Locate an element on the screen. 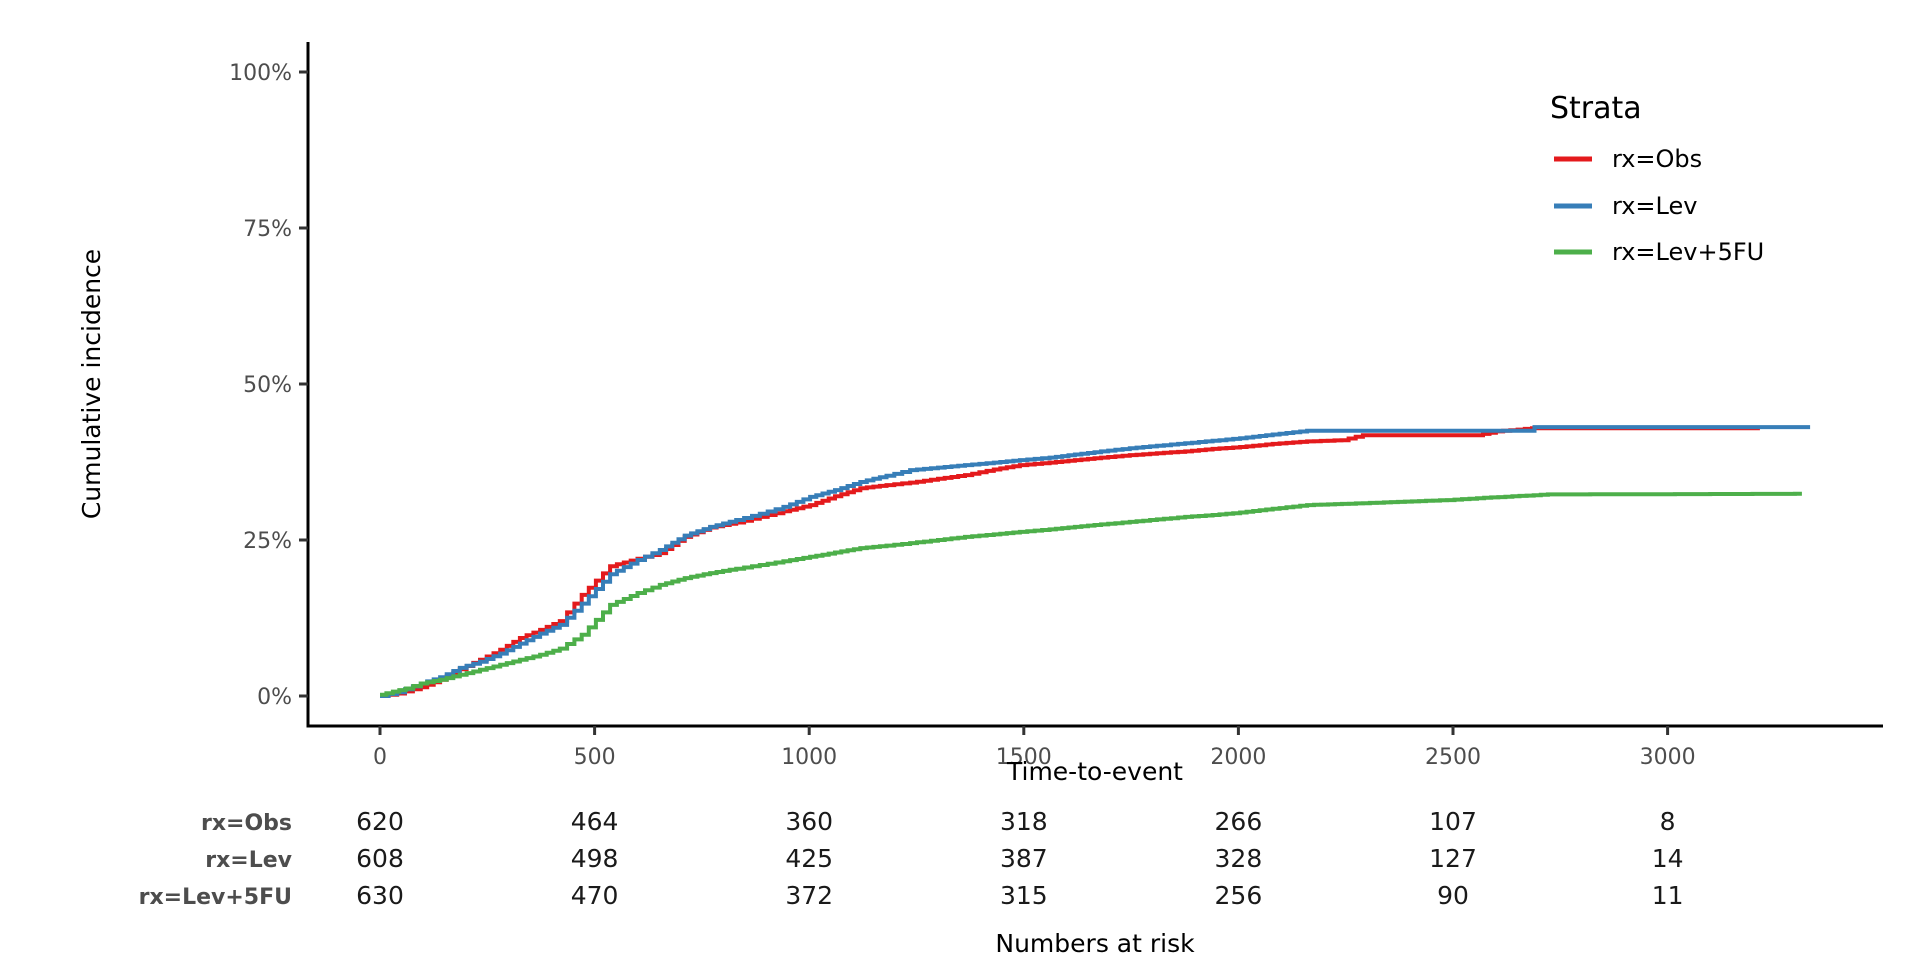  risk-count: 266 is located at coordinates (1239, 821).